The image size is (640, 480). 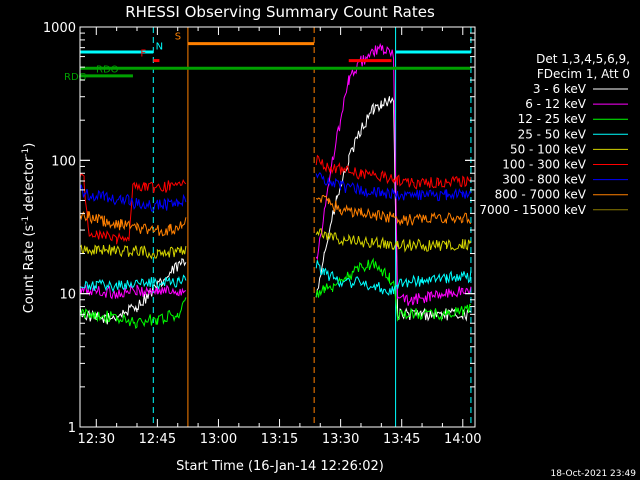 I want to click on legend-entry-label: 7000 - 15000 keV, so click(x=532, y=210).